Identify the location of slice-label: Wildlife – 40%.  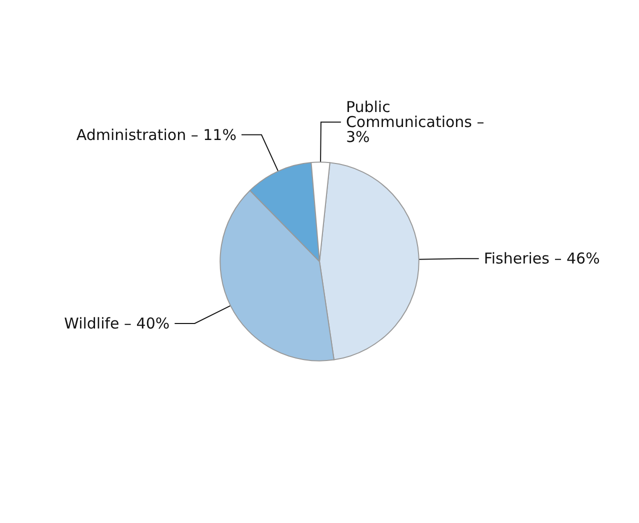
(117, 323).